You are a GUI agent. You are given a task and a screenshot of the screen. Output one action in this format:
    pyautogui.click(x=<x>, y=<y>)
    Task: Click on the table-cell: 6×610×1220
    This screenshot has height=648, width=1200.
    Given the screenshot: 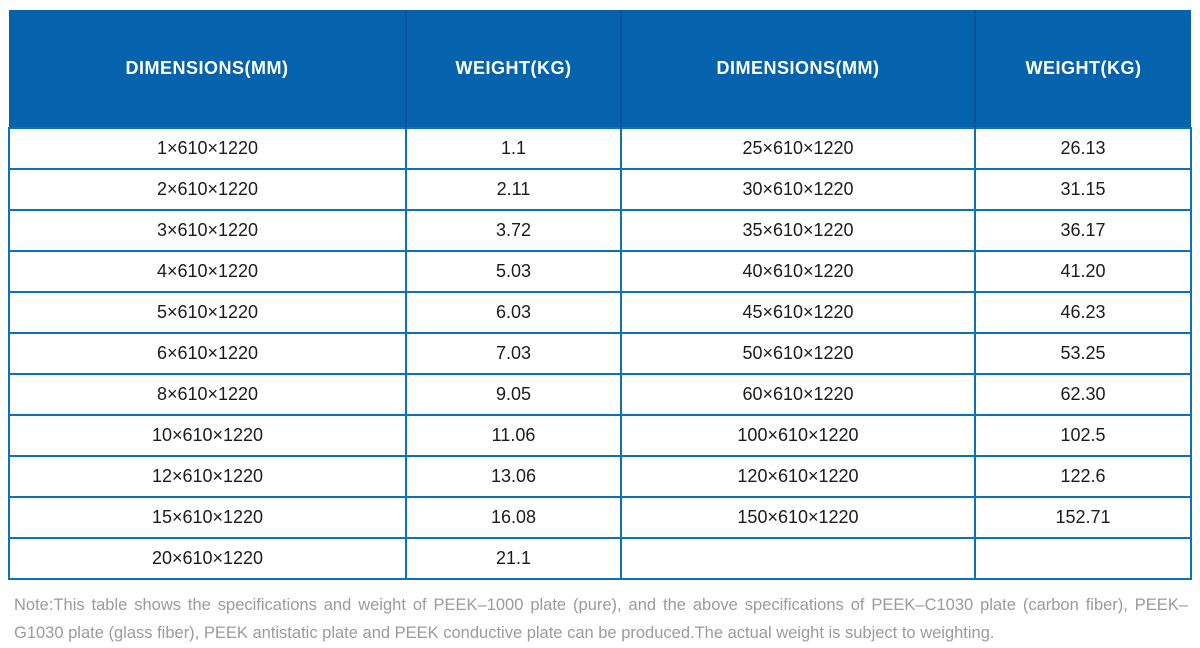 What is the action you would take?
    pyautogui.click(x=207, y=353)
    